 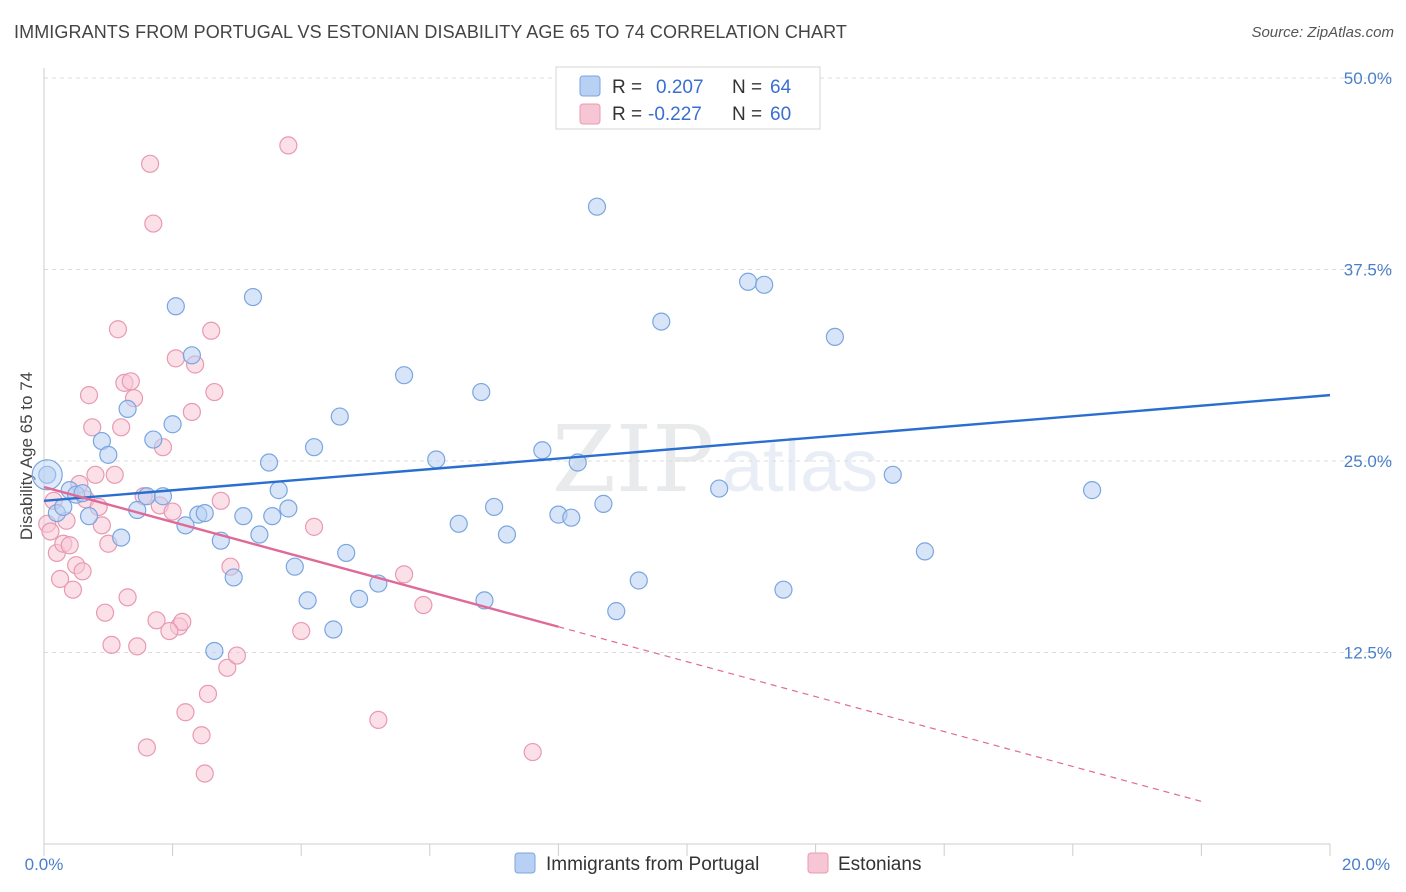 I want to click on top-legend: R = 0.207 N = 64 R = -0.227 N = 60, so click(x=688, y=98).